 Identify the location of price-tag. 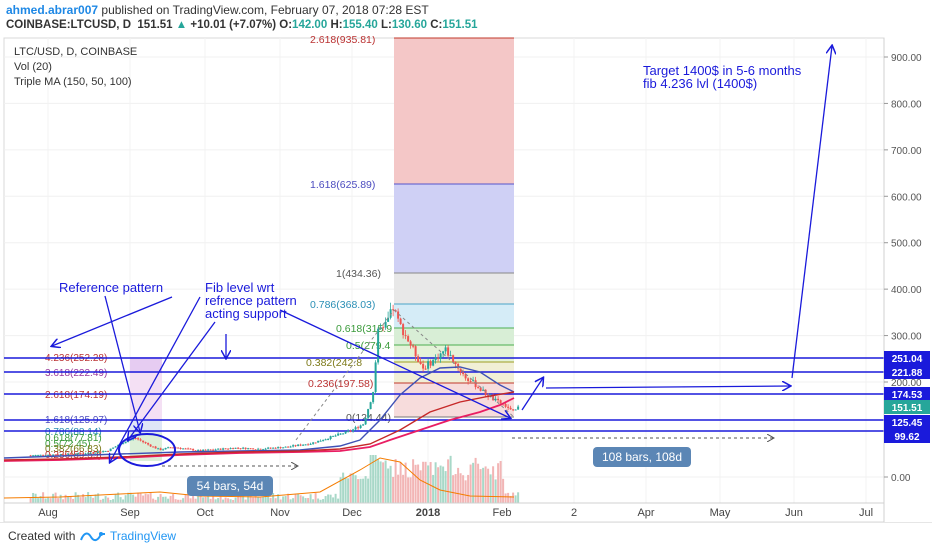
(907, 394).